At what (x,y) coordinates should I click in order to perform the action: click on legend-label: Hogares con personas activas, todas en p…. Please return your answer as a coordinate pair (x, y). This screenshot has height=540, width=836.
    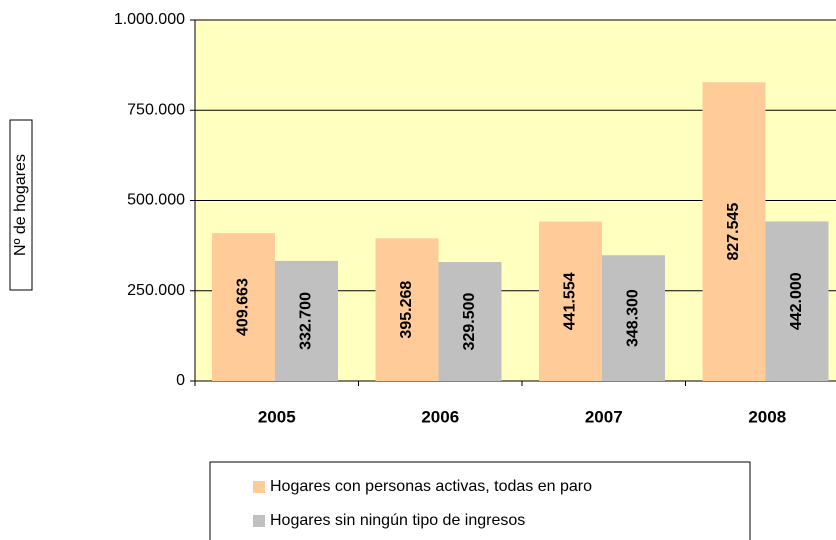
    Looking at the image, I should click on (431, 486).